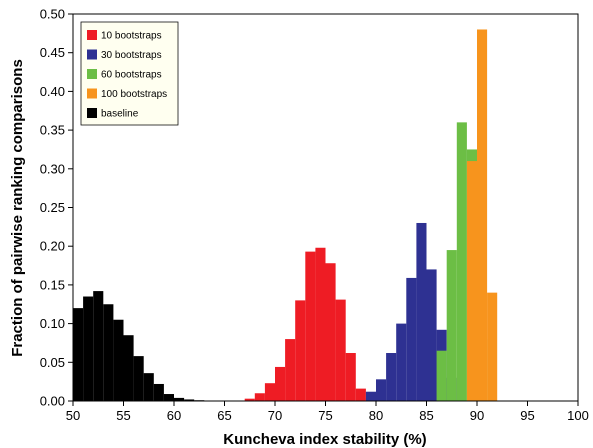 The width and height of the screenshot is (593, 448). What do you see at coordinates (120, 114) in the screenshot?
I see `legend-label: baseline` at bounding box center [120, 114].